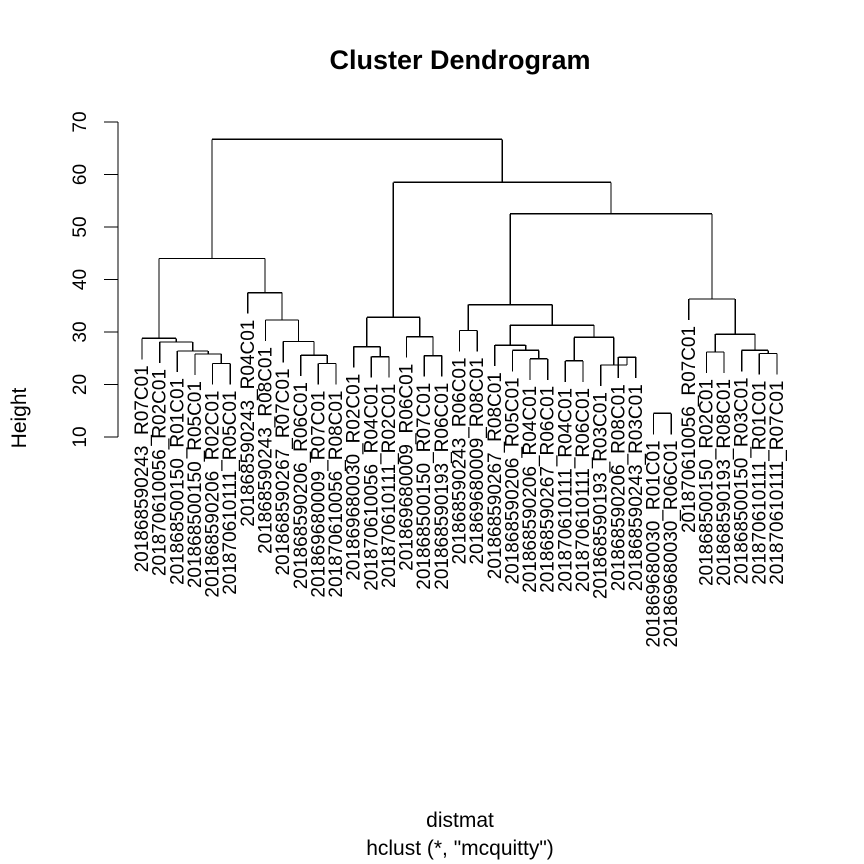  I want to click on leaf-label: 201868590243_R08C01, so click(265, 450).